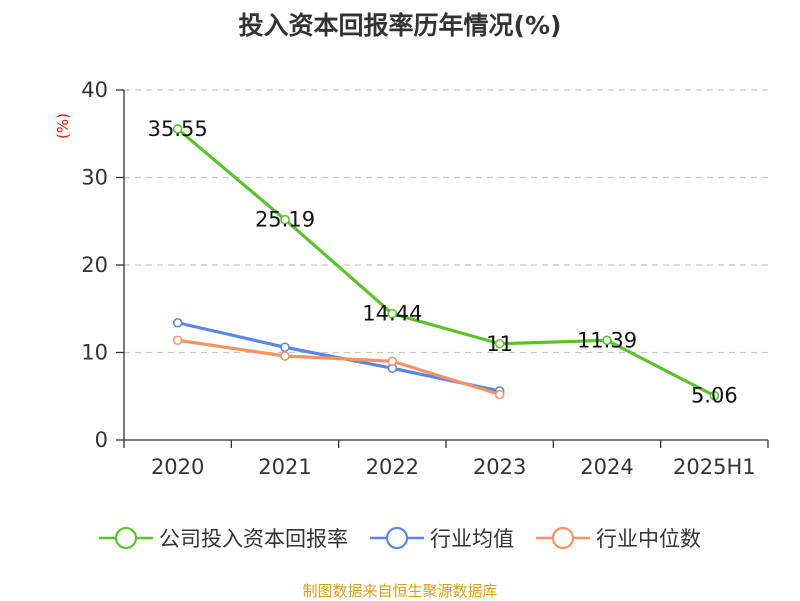  I want to click on y-tick-label: 20, so click(94, 265).